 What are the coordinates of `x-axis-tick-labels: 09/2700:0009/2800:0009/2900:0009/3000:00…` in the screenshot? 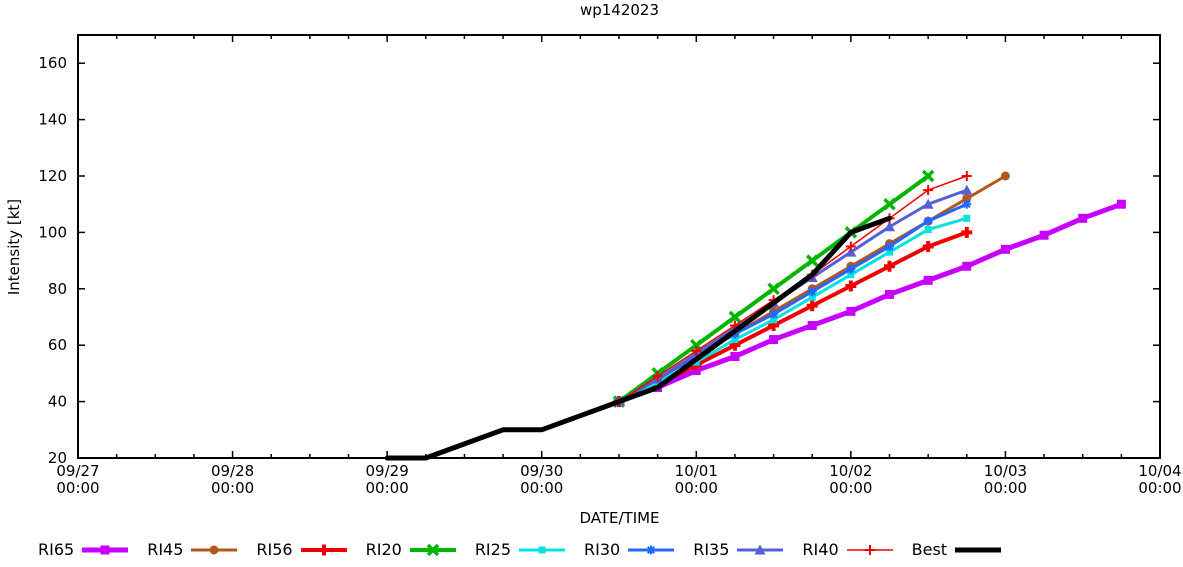 It's located at (618, 479).